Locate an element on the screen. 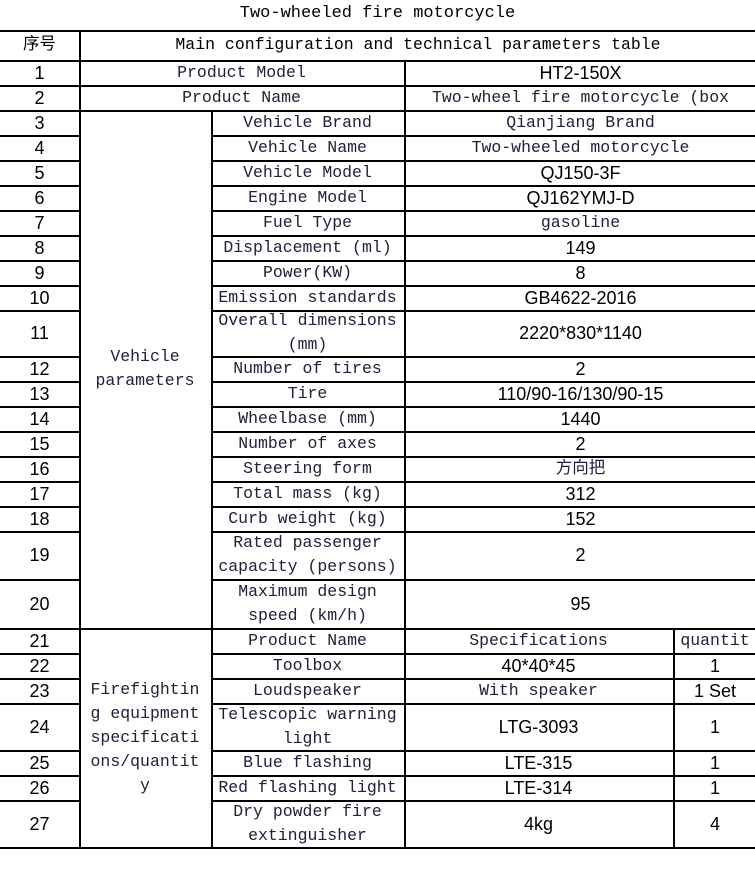 This screenshot has width=755, height=879. row-label: Maximum design speed (km/h) is located at coordinates (308, 604).